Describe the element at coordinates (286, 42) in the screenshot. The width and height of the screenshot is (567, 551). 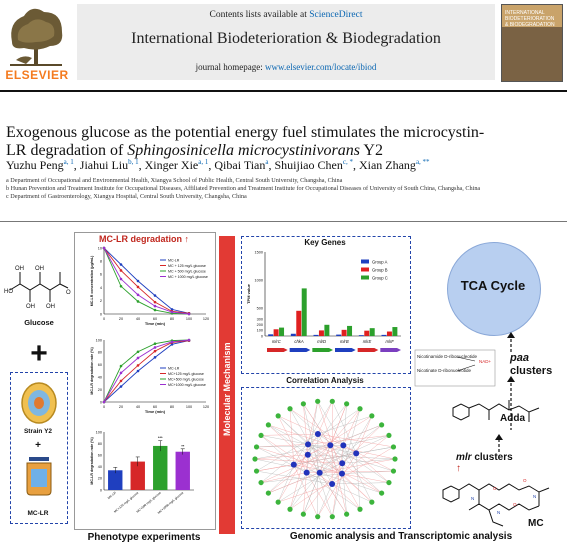
I see `journal-banner` at that location.